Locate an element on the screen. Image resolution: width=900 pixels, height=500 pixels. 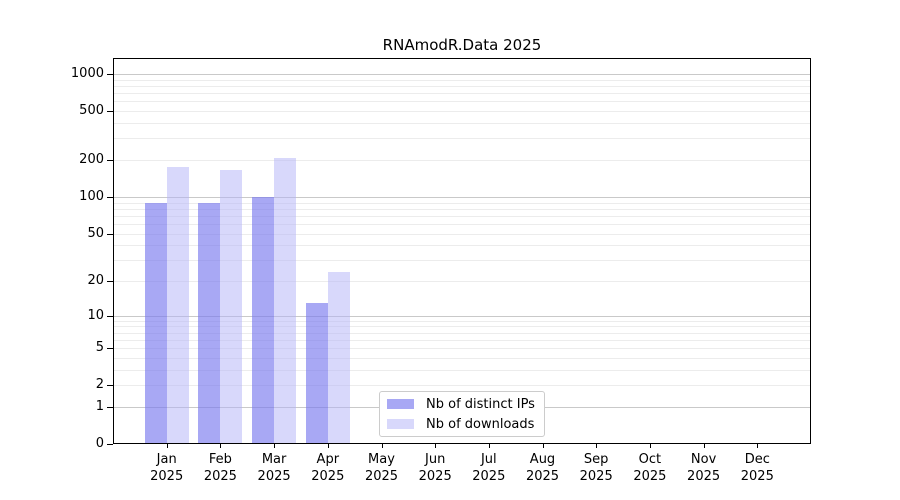
legend: Nb of distinct IPs Nb of downloads is located at coordinates (462, 414).